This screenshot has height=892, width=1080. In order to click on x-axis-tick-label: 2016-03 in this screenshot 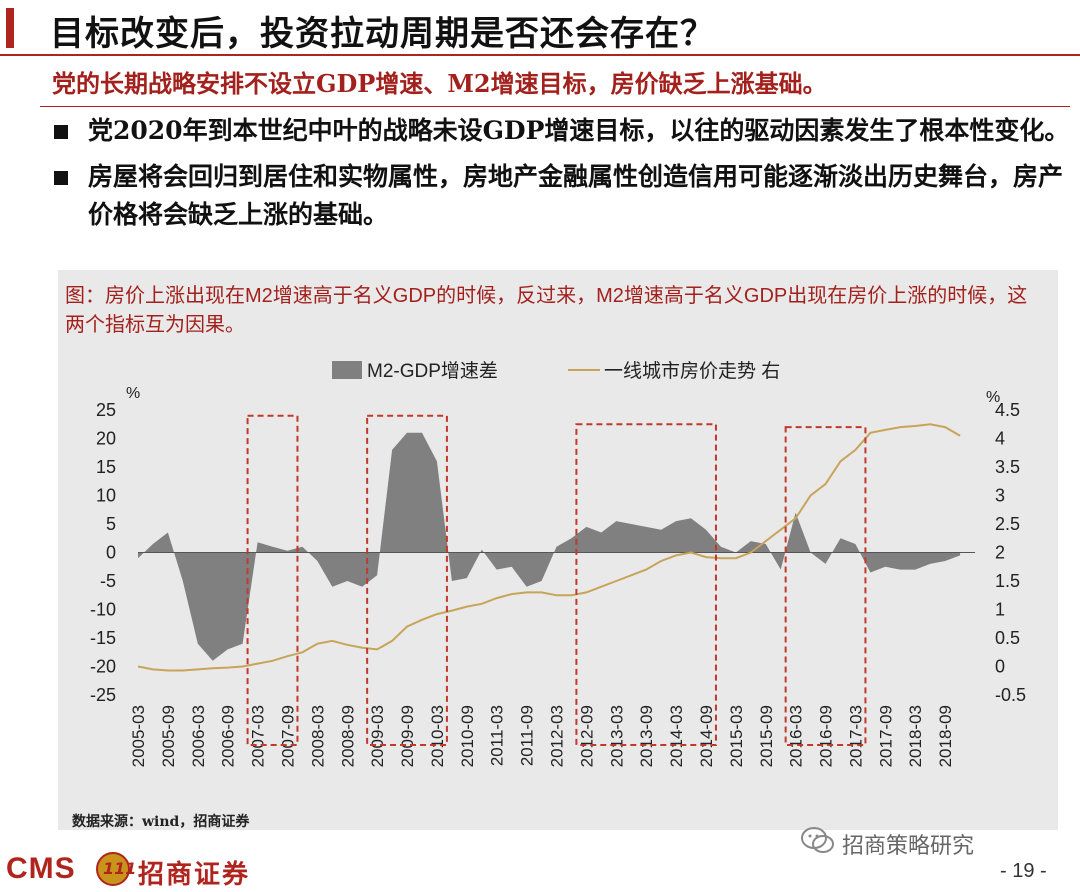, I will do `click(796, 736)`.